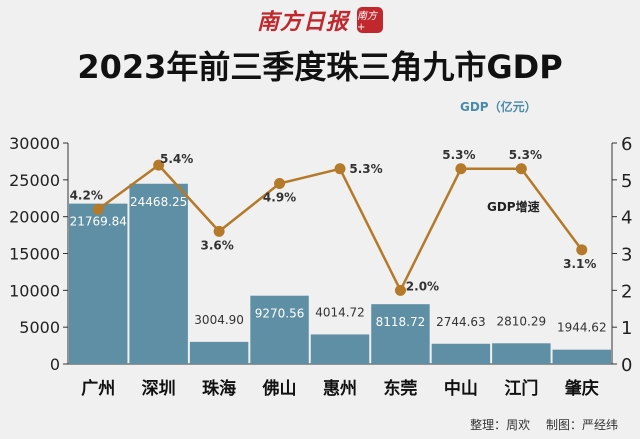 This screenshot has height=439, width=640. I want to click on chart-title: 2023年前三季度珠三角九市GDP, so click(320, 67).